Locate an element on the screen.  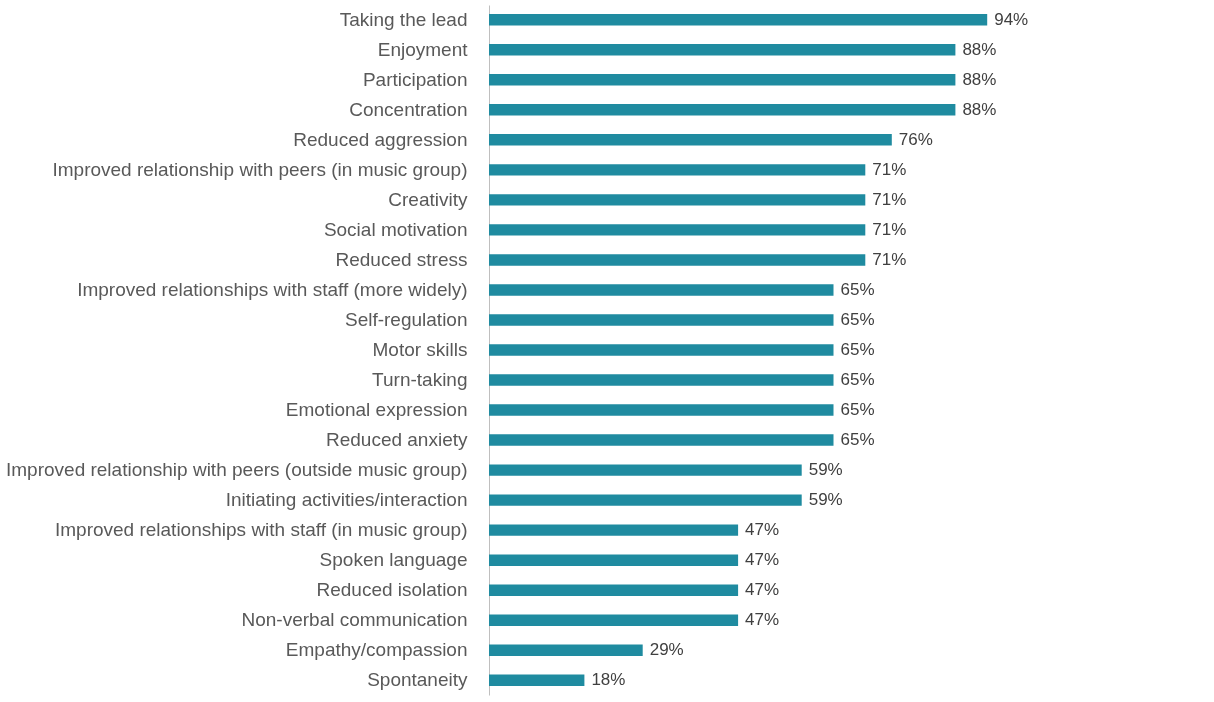
y-tick-label: Improved relationships with staff (more widely) is located at coordinates (272, 289).